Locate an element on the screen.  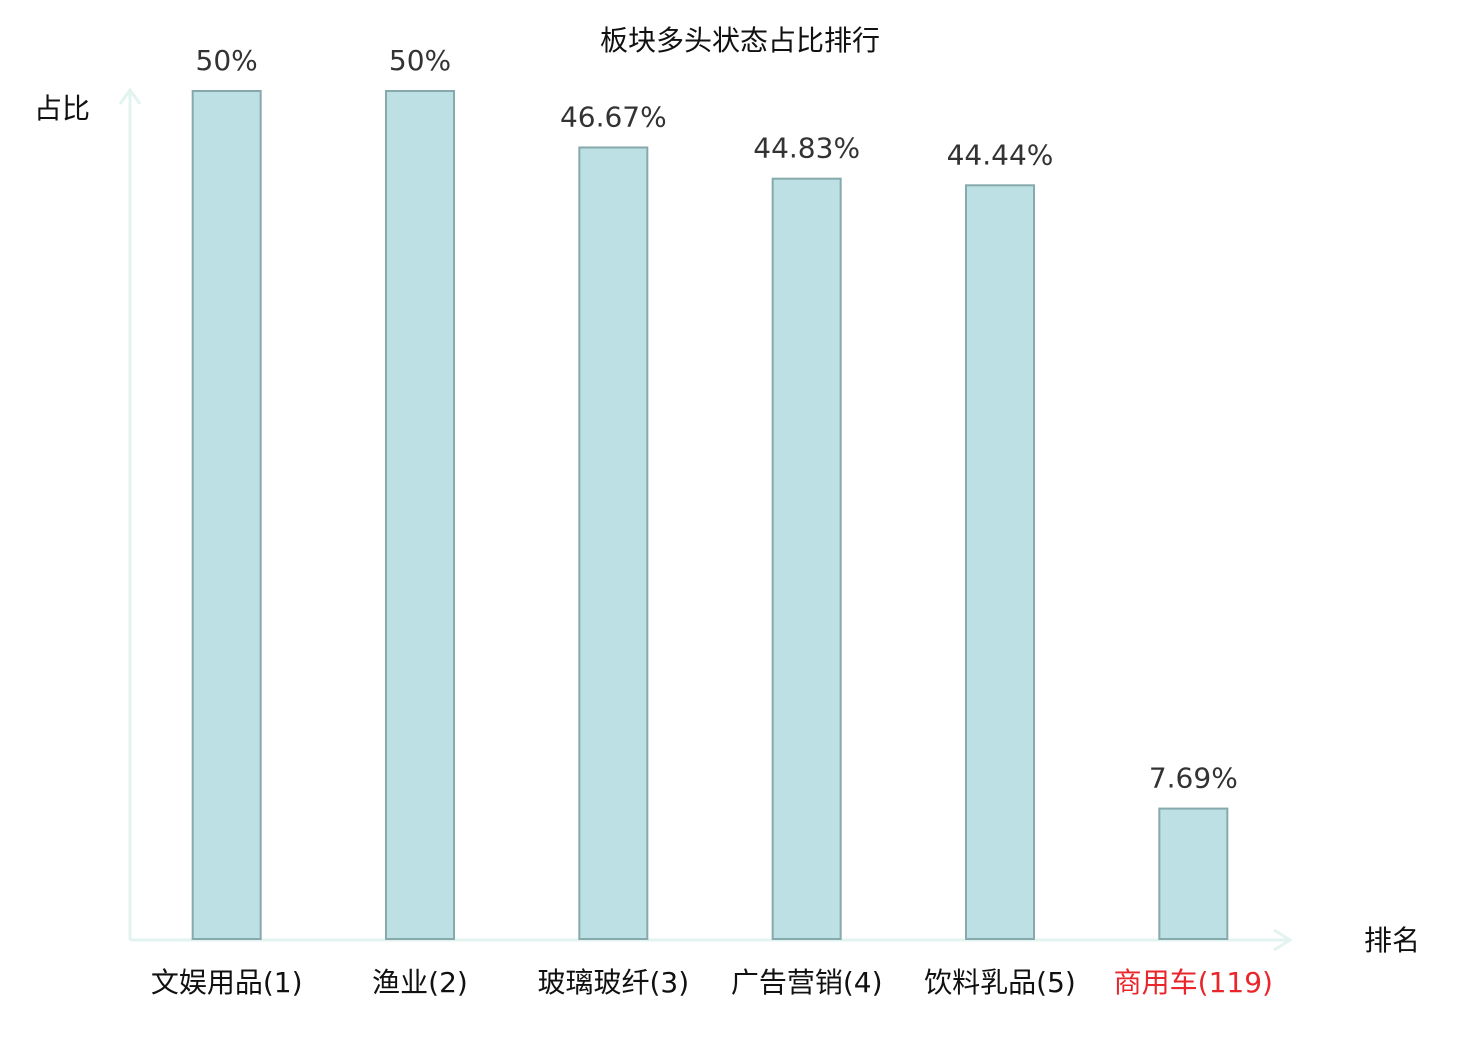
x-tick-label: 文娱用品(1) is located at coordinates (227, 982).